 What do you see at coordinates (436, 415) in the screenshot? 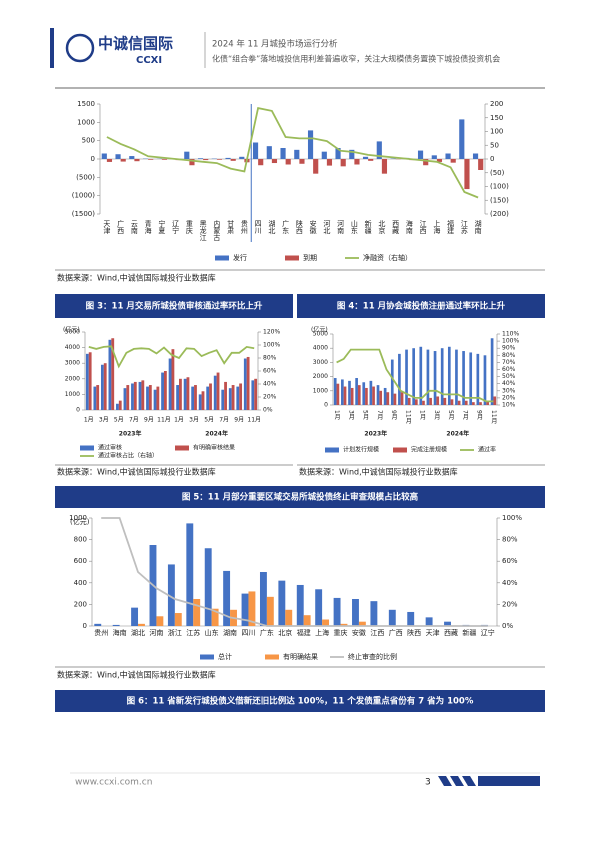
I see `x-tick-label: 3月` at bounding box center [436, 415].